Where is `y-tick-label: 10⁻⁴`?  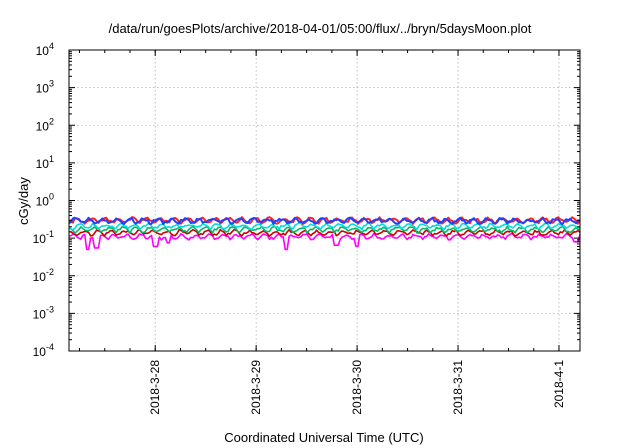
y-tick-label: 10⁻⁴ is located at coordinates (43, 350).